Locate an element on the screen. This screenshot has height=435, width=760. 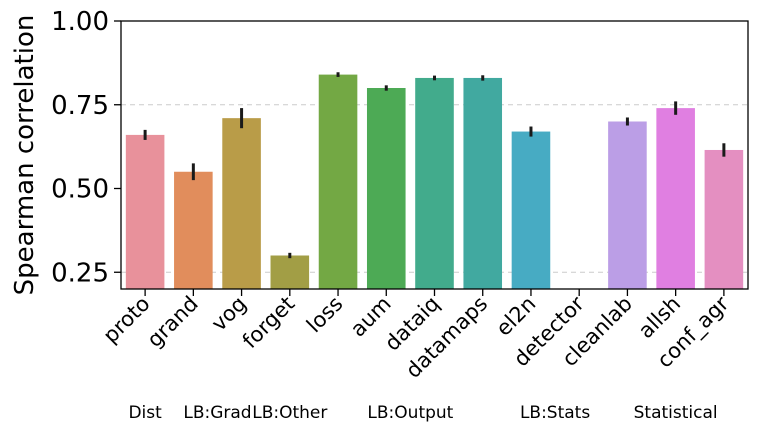
group-label: LB:Stats is located at coordinates (555, 413).